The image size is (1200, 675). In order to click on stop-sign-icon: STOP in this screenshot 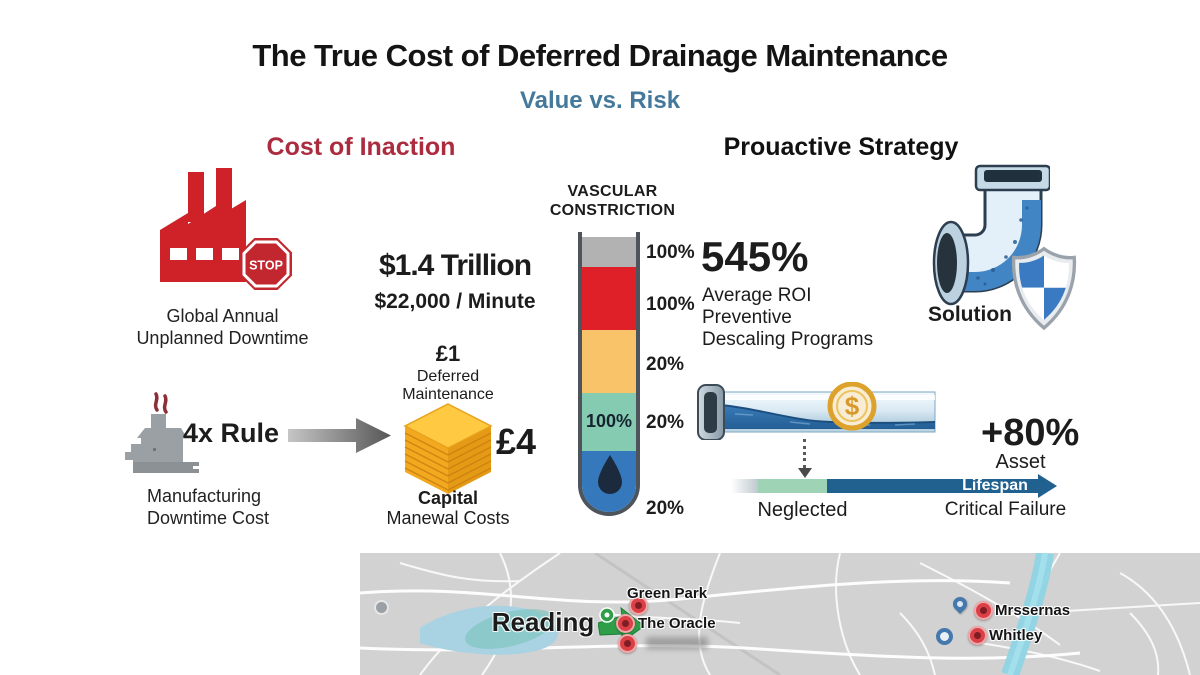, I will do `click(266, 264)`.